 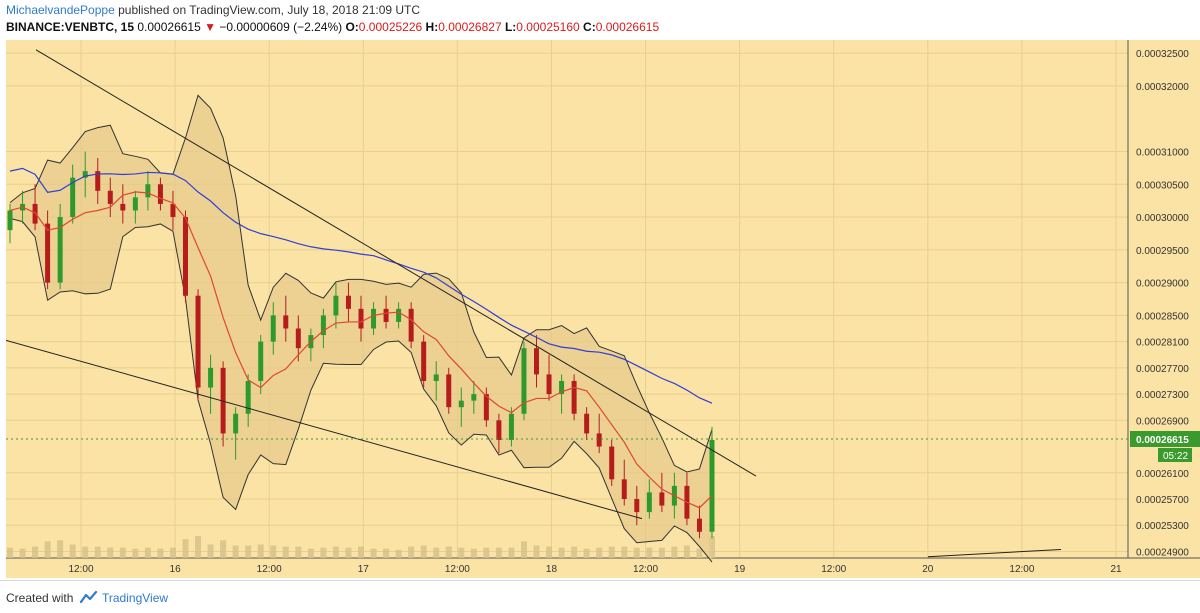 I want to click on projected-trendline, so click(x=994, y=553).